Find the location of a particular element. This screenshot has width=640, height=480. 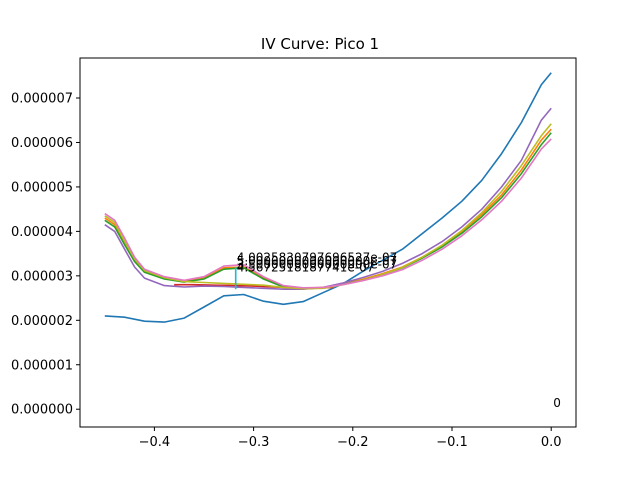

x-tick-label: 0.0 is located at coordinates (551, 442).